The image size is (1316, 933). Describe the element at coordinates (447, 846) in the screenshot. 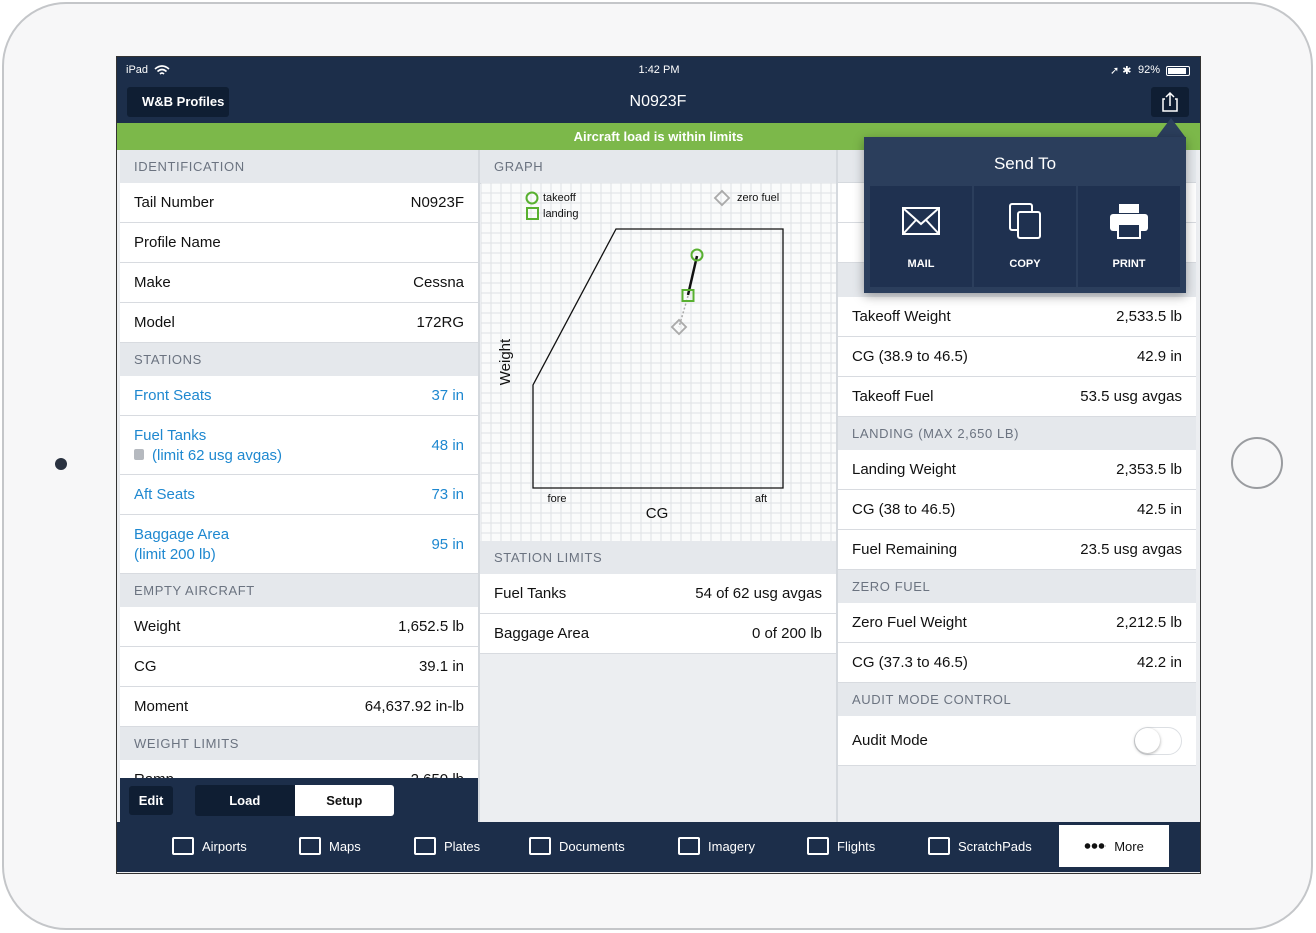

I see `tab: Plates` at that location.